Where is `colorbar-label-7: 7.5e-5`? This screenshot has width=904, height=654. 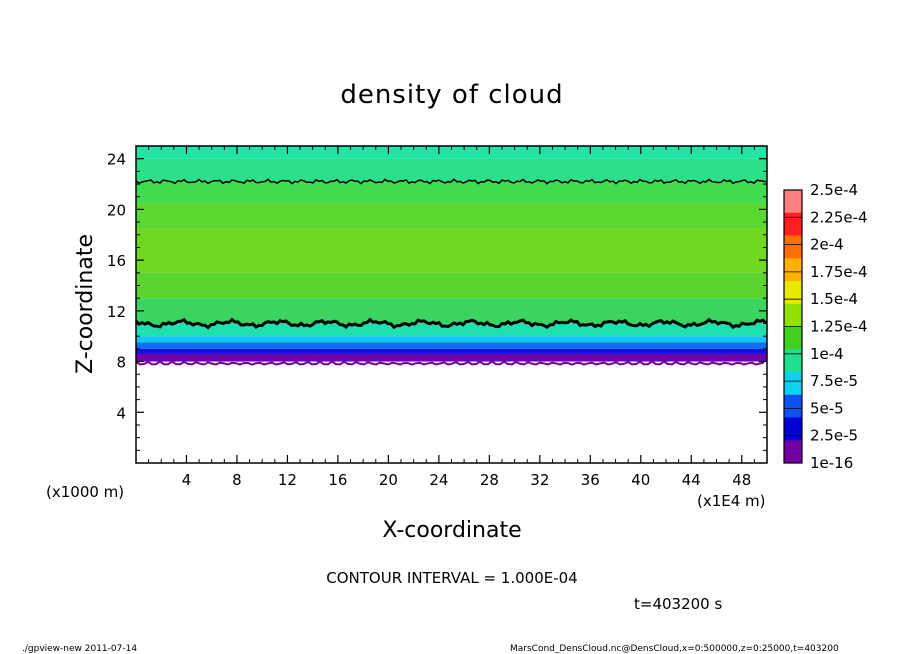
colorbar-label-7: 7.5e-5 is located at coordinates (834, 381).